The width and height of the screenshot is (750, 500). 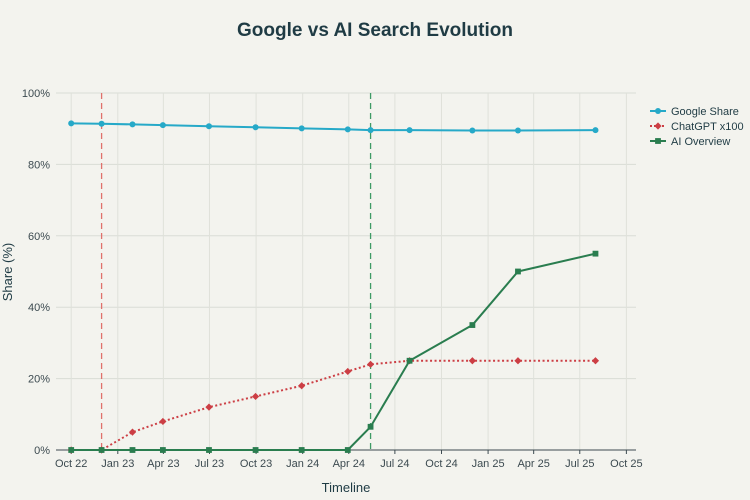 What do you see at coordinates (7, 272) in the screenshot?
I see `y-axis-title: Share (%)` at bounding box center [7, 272].